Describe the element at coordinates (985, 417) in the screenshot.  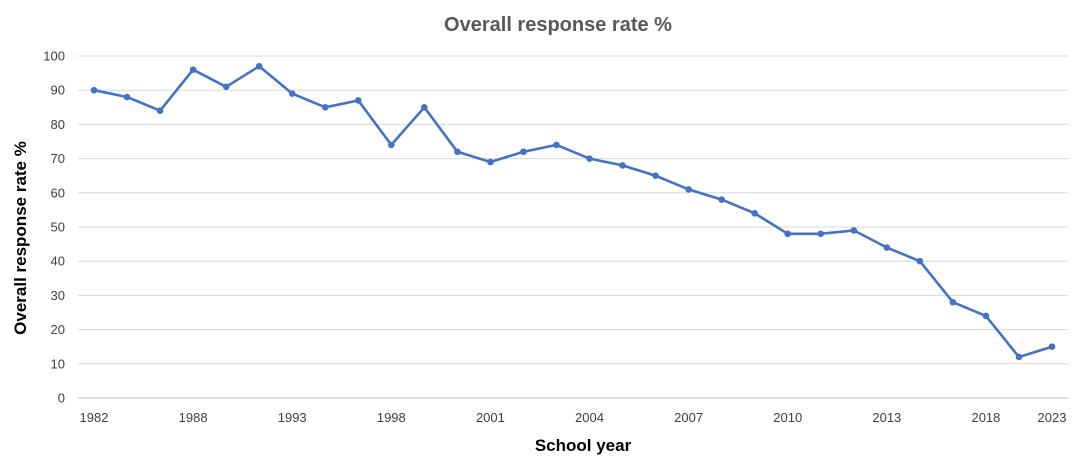
I see `x-tick-label: 2018` at that location.